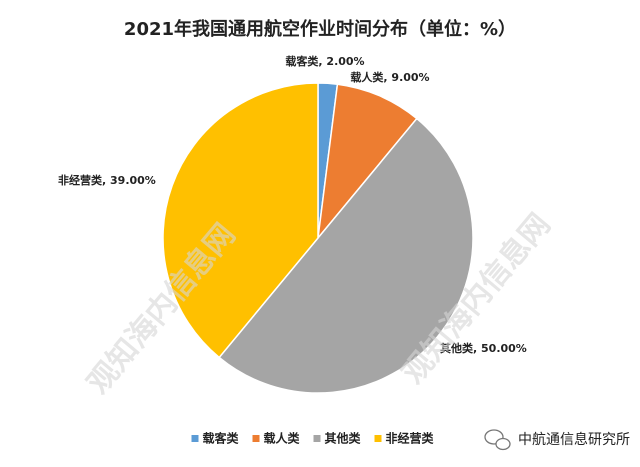 The image size is (640, 467). Describe the element at coordinates (107, 180) in the screenshot. I see `data-label: 非经营类, 39.00%` at that location.